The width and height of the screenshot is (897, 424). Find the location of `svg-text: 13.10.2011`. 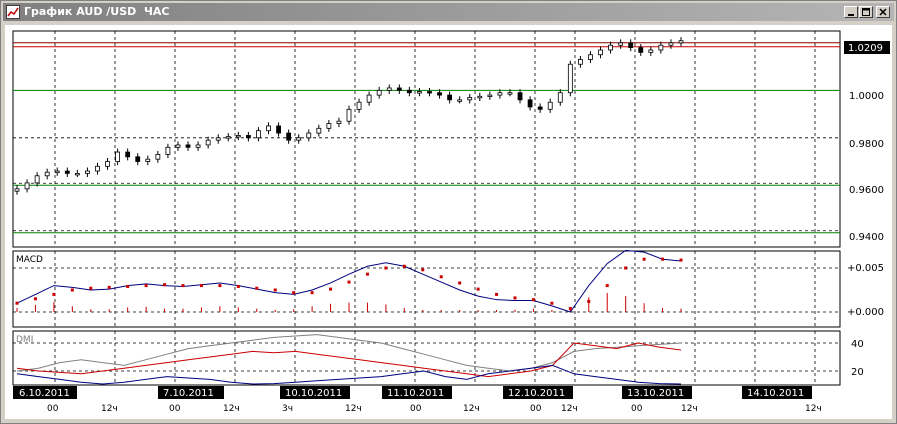

svg-text: 13.10.2011 is located at coordinates (655, 393).